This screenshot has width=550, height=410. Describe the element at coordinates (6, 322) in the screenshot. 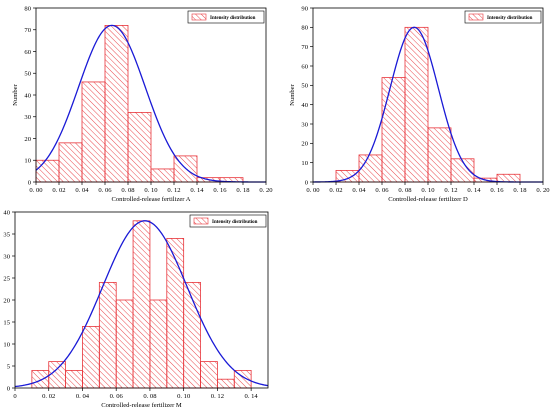

I see `y-tick-label: 15` at that location.